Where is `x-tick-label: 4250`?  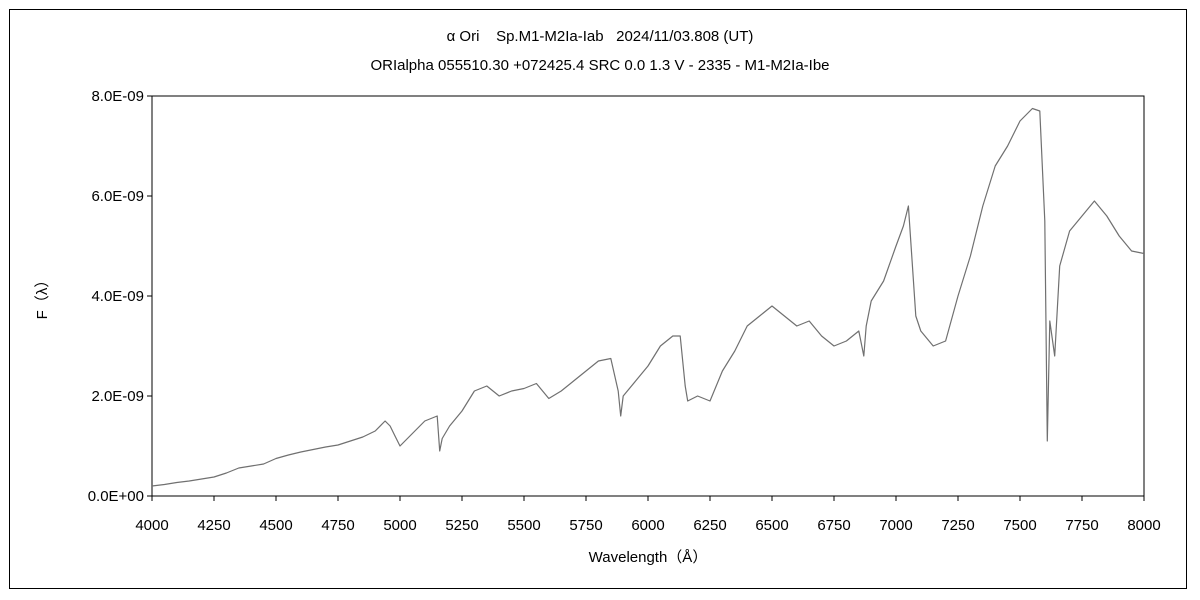
x-tick-label: 4250 is located at coordinates (213, 525).